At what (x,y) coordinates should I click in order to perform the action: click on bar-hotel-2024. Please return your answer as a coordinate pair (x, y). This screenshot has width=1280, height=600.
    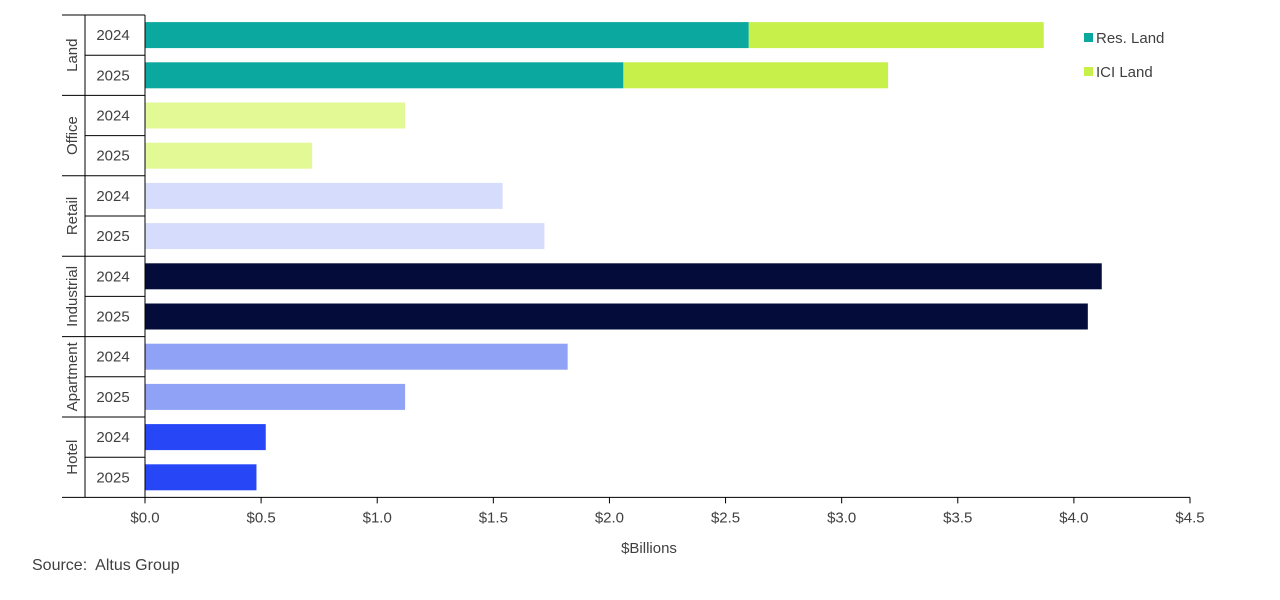
    Looking at the image, I should click on (205, 437).